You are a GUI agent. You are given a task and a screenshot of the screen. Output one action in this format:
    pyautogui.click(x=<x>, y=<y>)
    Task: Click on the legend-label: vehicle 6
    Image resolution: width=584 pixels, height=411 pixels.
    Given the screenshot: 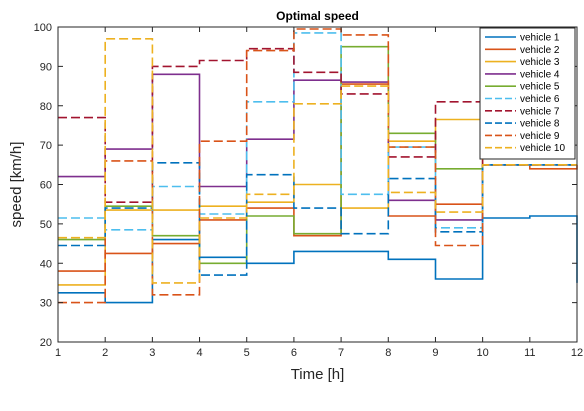 What is the action you would take?
    pyautogui.click(x=540, y=99)
    